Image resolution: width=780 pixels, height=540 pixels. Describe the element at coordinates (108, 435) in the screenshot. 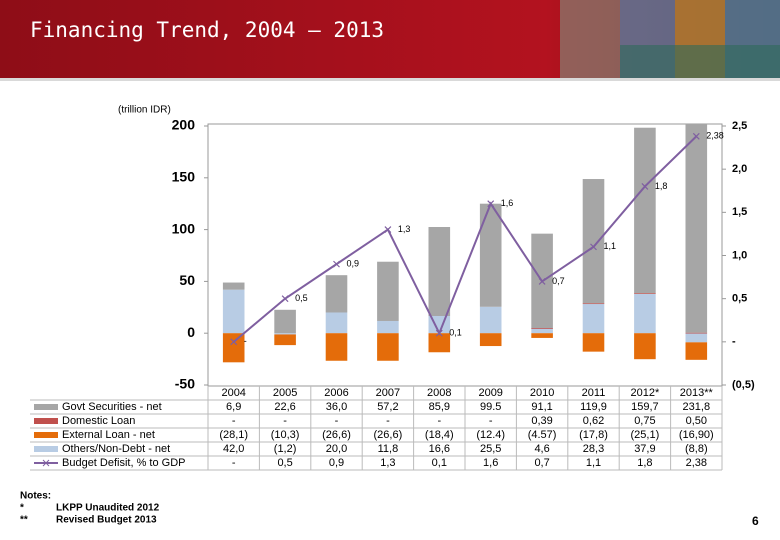

I see `legend-label: External Loan - net` at that location.